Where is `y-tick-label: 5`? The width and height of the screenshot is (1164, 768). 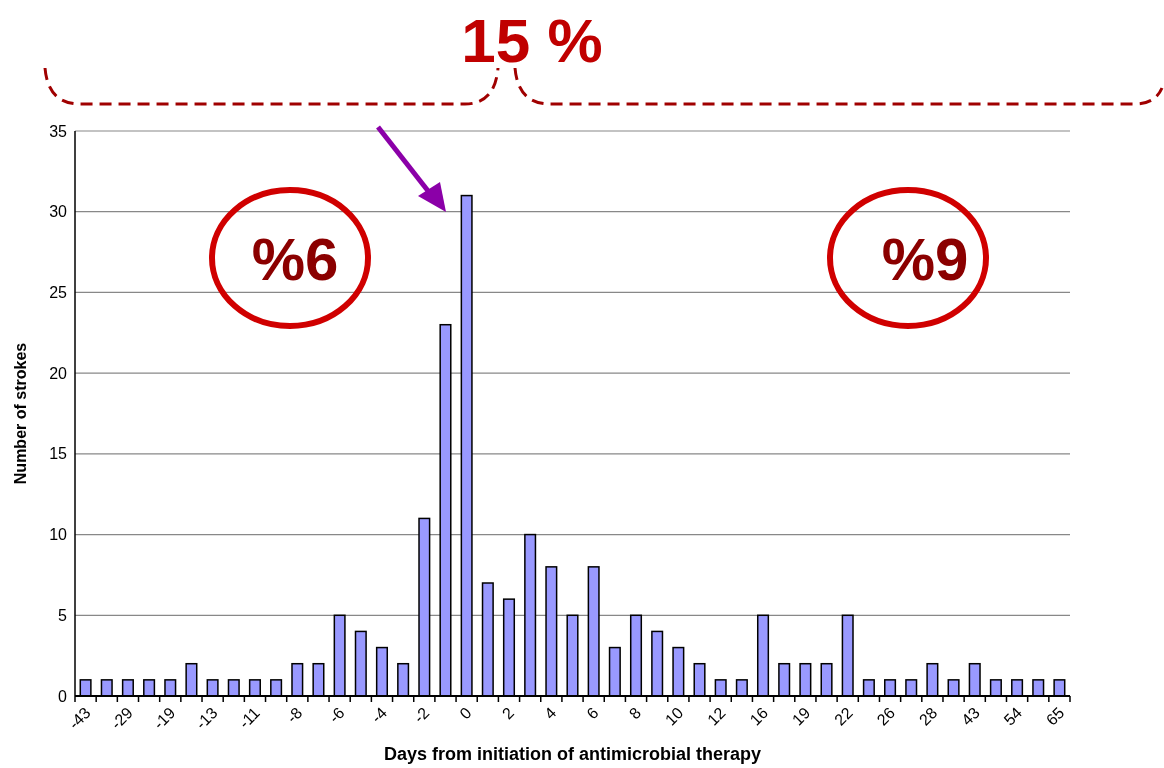
y-tick-label: 5 is located at coordinates (63, 615).